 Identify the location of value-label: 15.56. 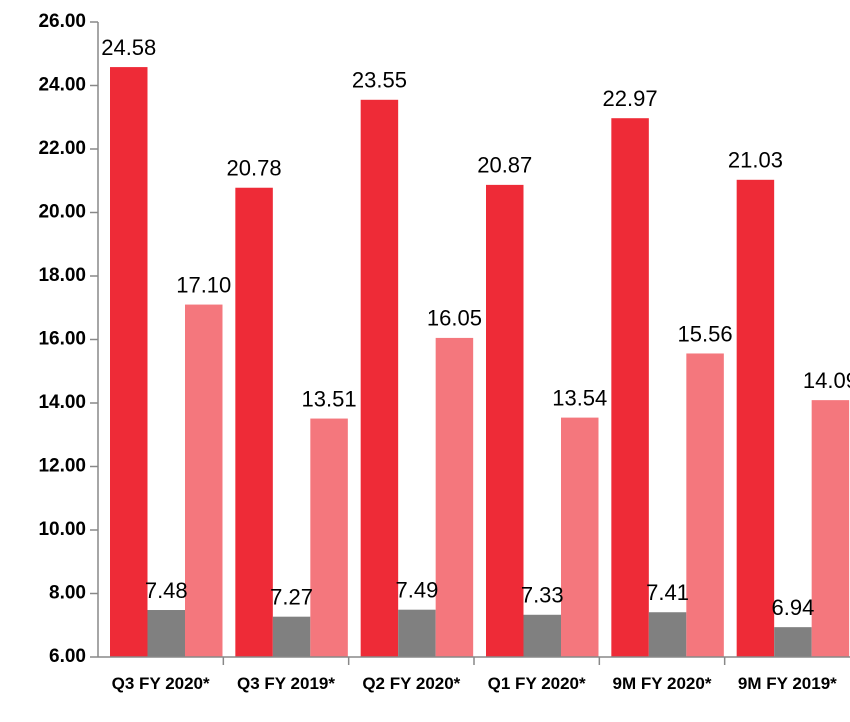
(705, 333).